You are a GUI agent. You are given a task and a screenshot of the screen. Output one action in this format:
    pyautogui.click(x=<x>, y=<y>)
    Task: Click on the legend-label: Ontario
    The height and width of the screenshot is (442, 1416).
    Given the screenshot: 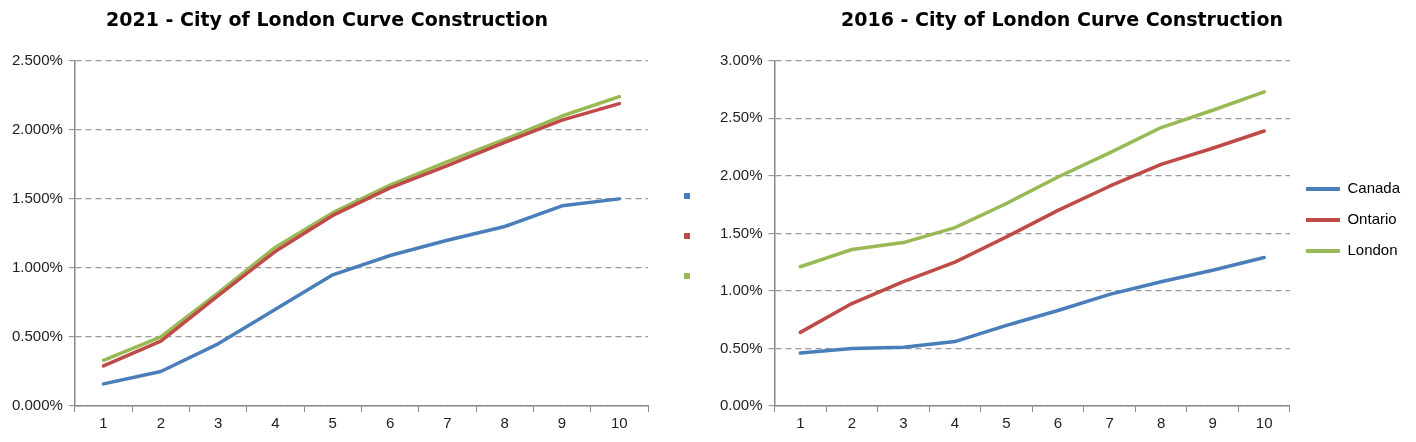 What is the action you would take?
    pyautogui.click(x=1372, y=219)
    